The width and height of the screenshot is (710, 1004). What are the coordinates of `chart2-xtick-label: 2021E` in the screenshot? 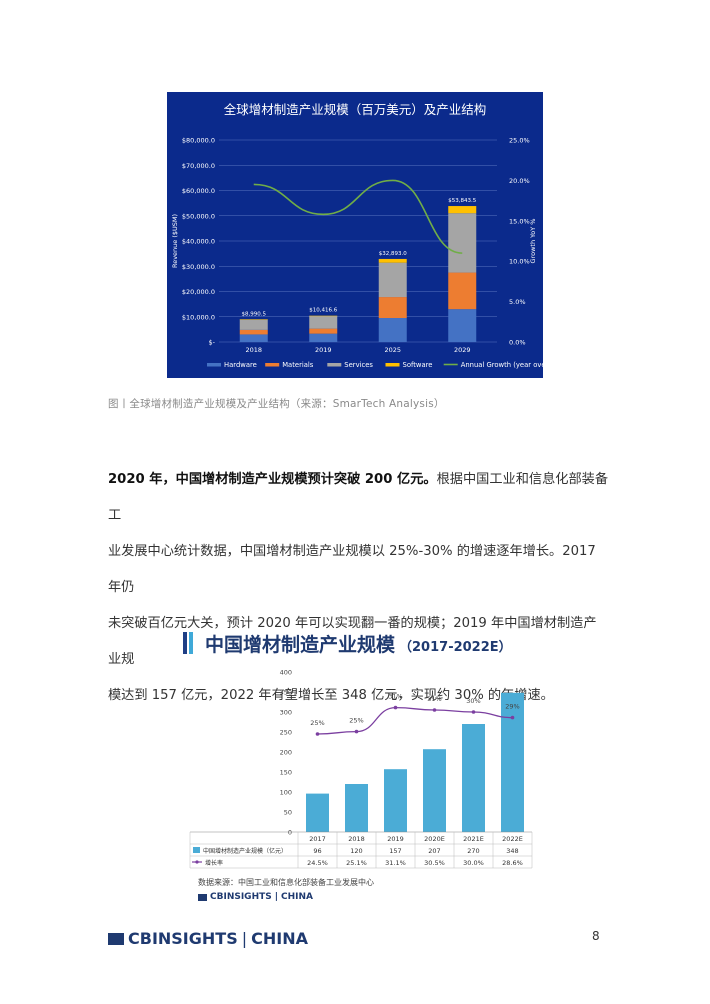 It's located at (473, 839).